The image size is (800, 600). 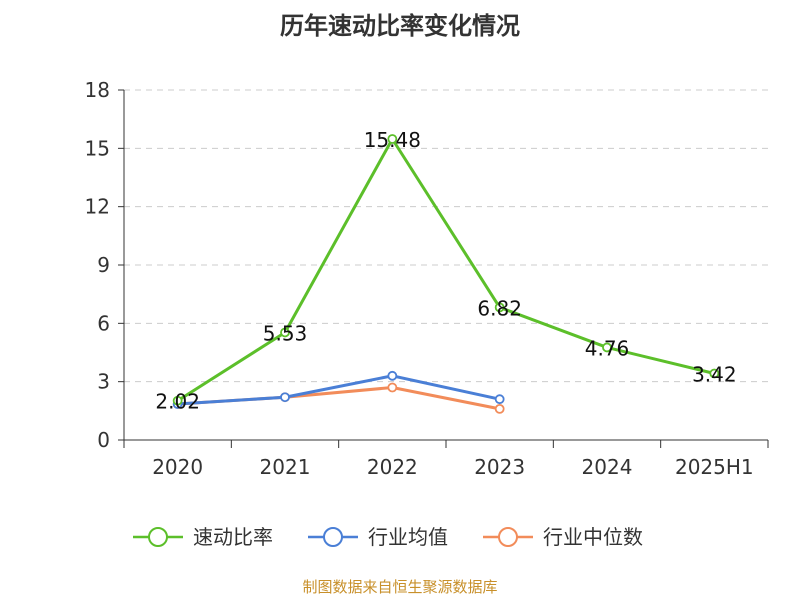 I want to click on x-tick-label: 2022, so click(x=392, y=467).